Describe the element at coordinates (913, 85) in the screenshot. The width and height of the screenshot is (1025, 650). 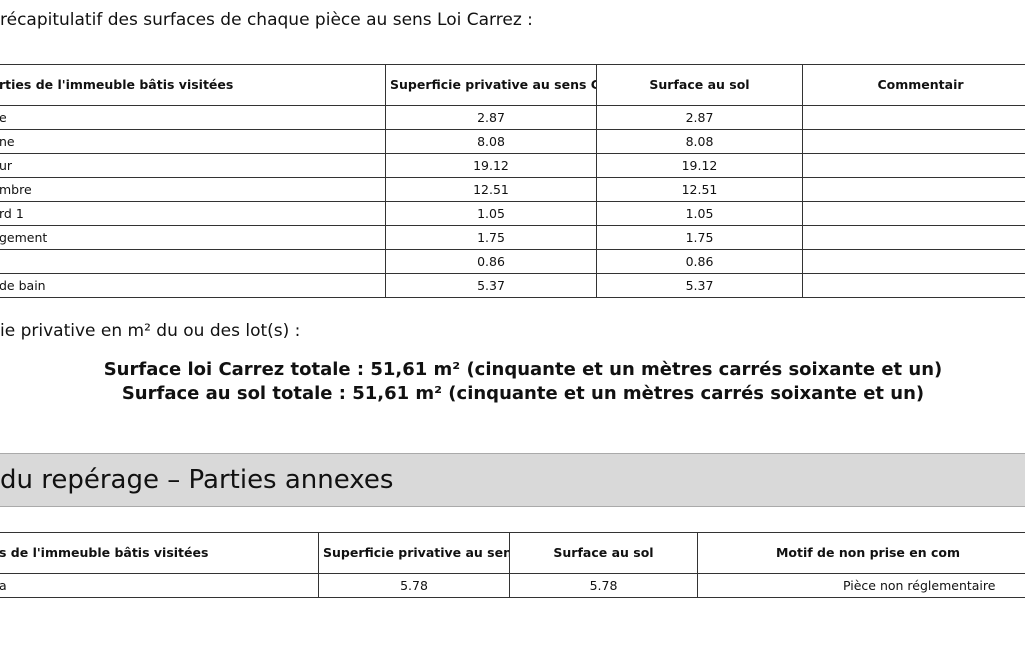
I see `header-cell: Commentair` at that location.